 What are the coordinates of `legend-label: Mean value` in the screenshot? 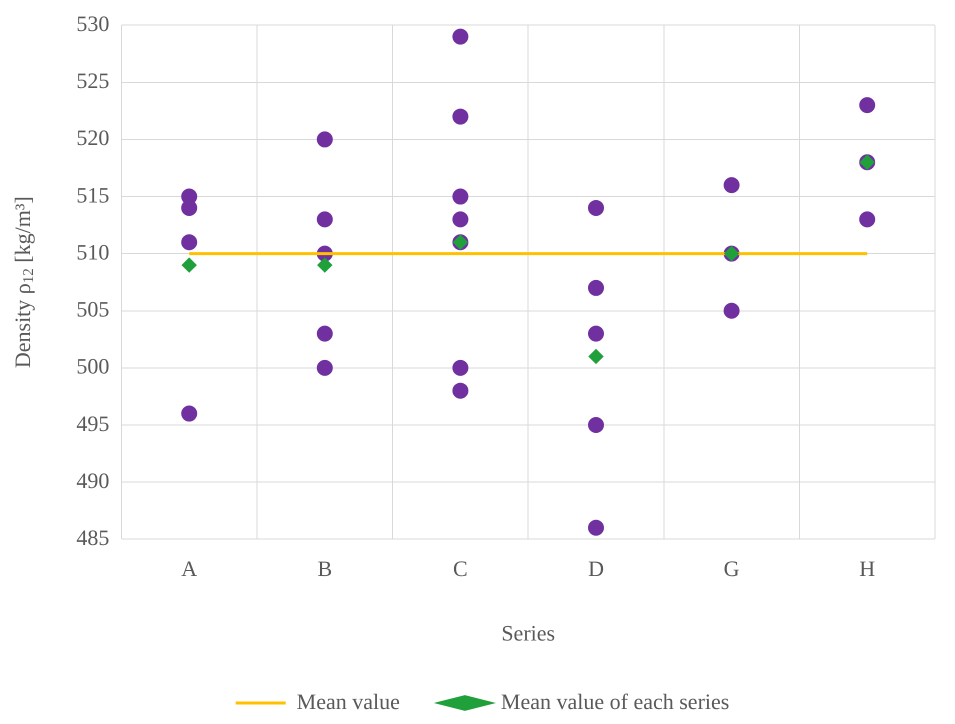 It's located at (348, 701).